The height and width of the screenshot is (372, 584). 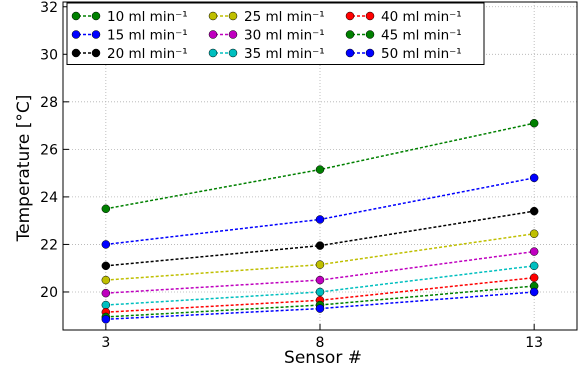 What do you see at coordinates (323, 358) in the screenshot?
I see `x-axis-label: Sensor #` at bounding box center [323, 358].